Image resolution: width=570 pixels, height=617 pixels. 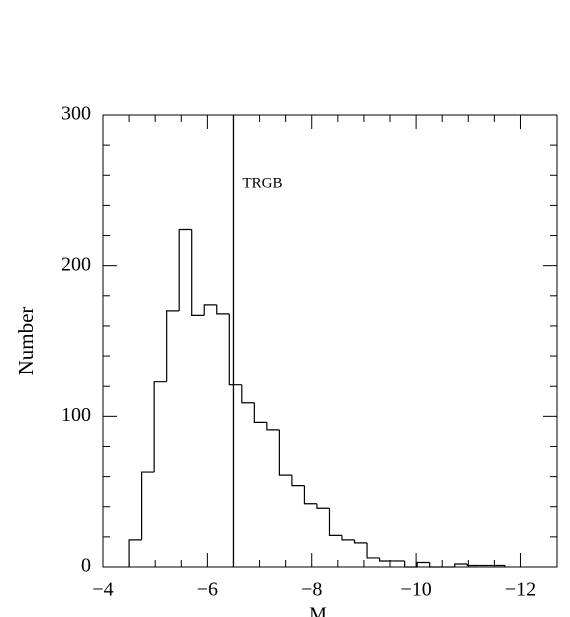 I want to click on trgb-label: TRGB, so click(x=262, y=183).